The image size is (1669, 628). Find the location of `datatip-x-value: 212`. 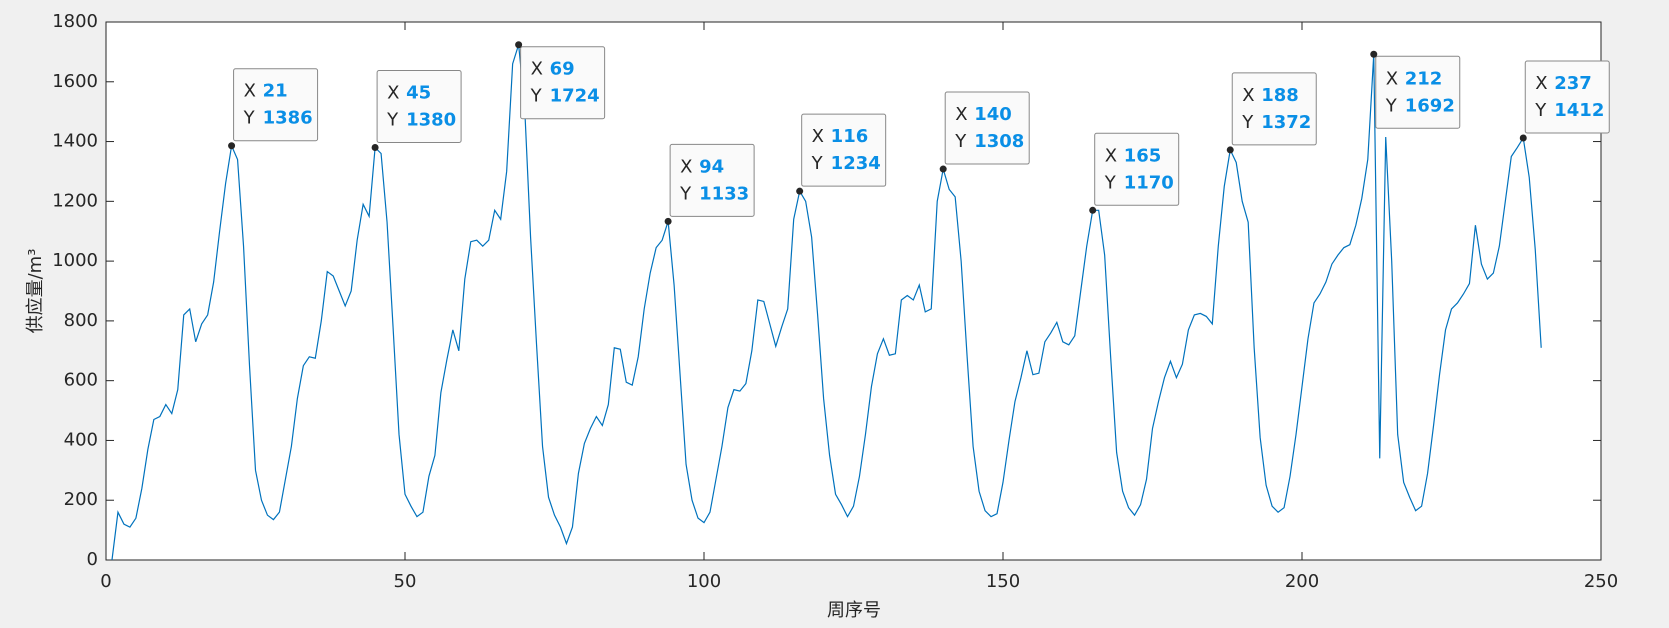

datatip-x-value: 212 is located at coordinates (1424, 78).